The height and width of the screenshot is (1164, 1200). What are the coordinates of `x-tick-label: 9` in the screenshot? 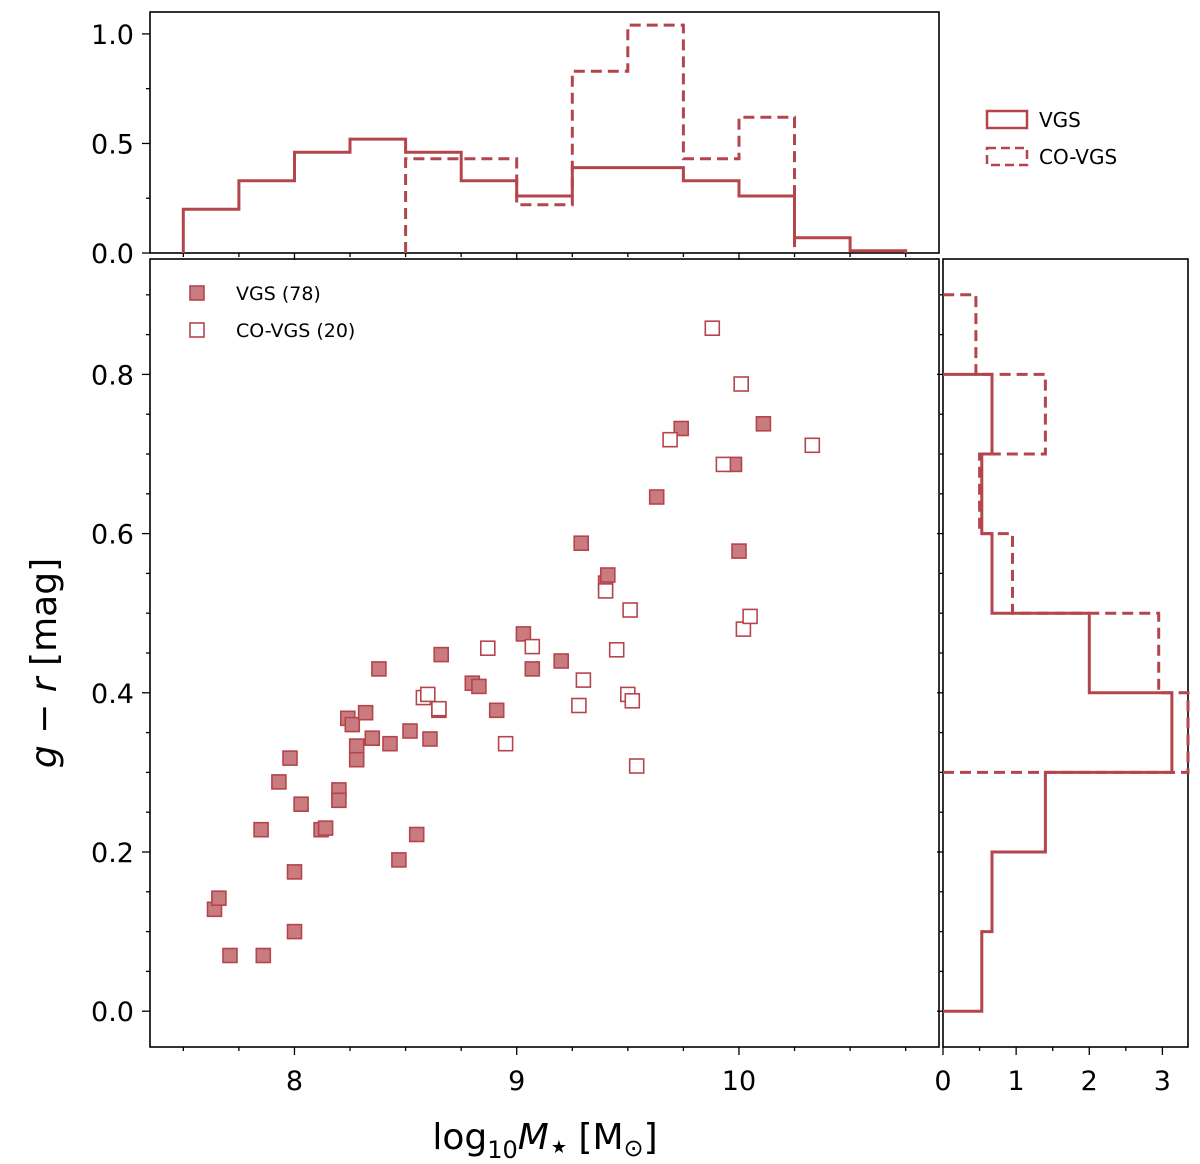 It's located at (516, 1081).